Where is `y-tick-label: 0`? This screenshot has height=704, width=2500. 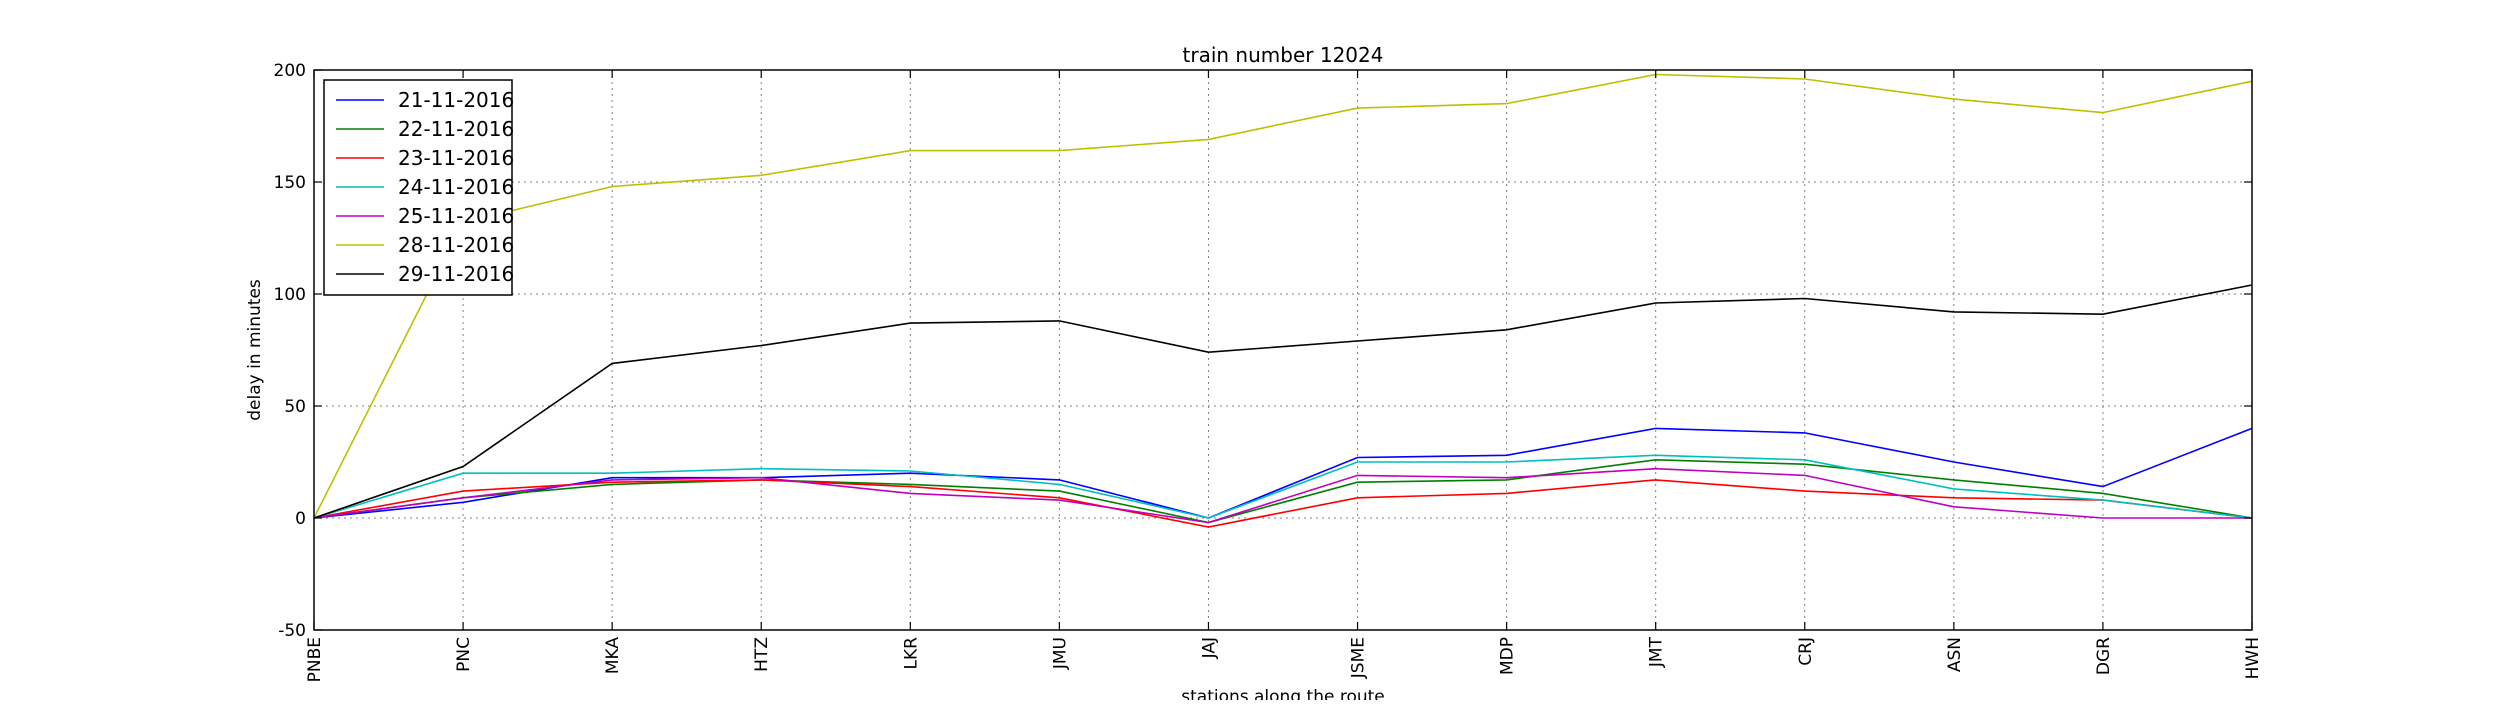 y-tick-label: 0 is located at coordinates (300, 519).